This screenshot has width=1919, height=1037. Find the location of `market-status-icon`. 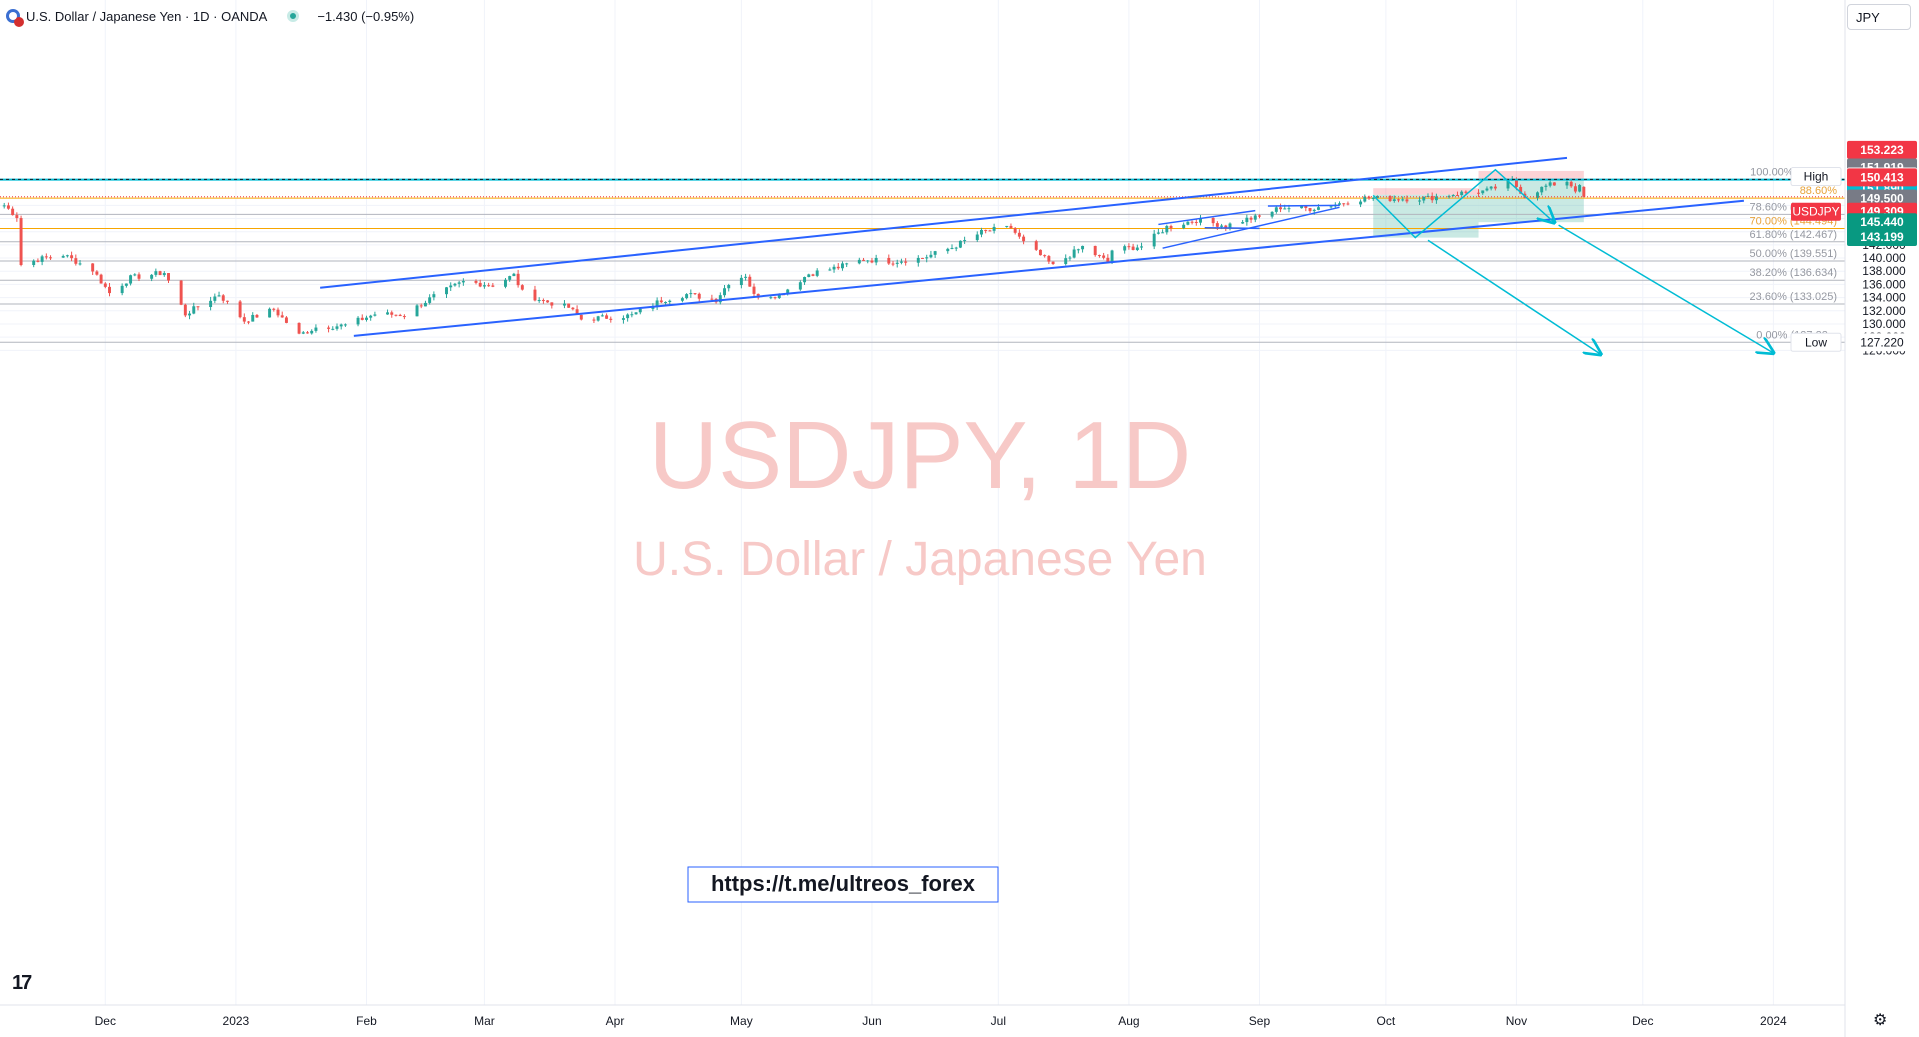

market-status-icon is located at coordinates (293, 16).